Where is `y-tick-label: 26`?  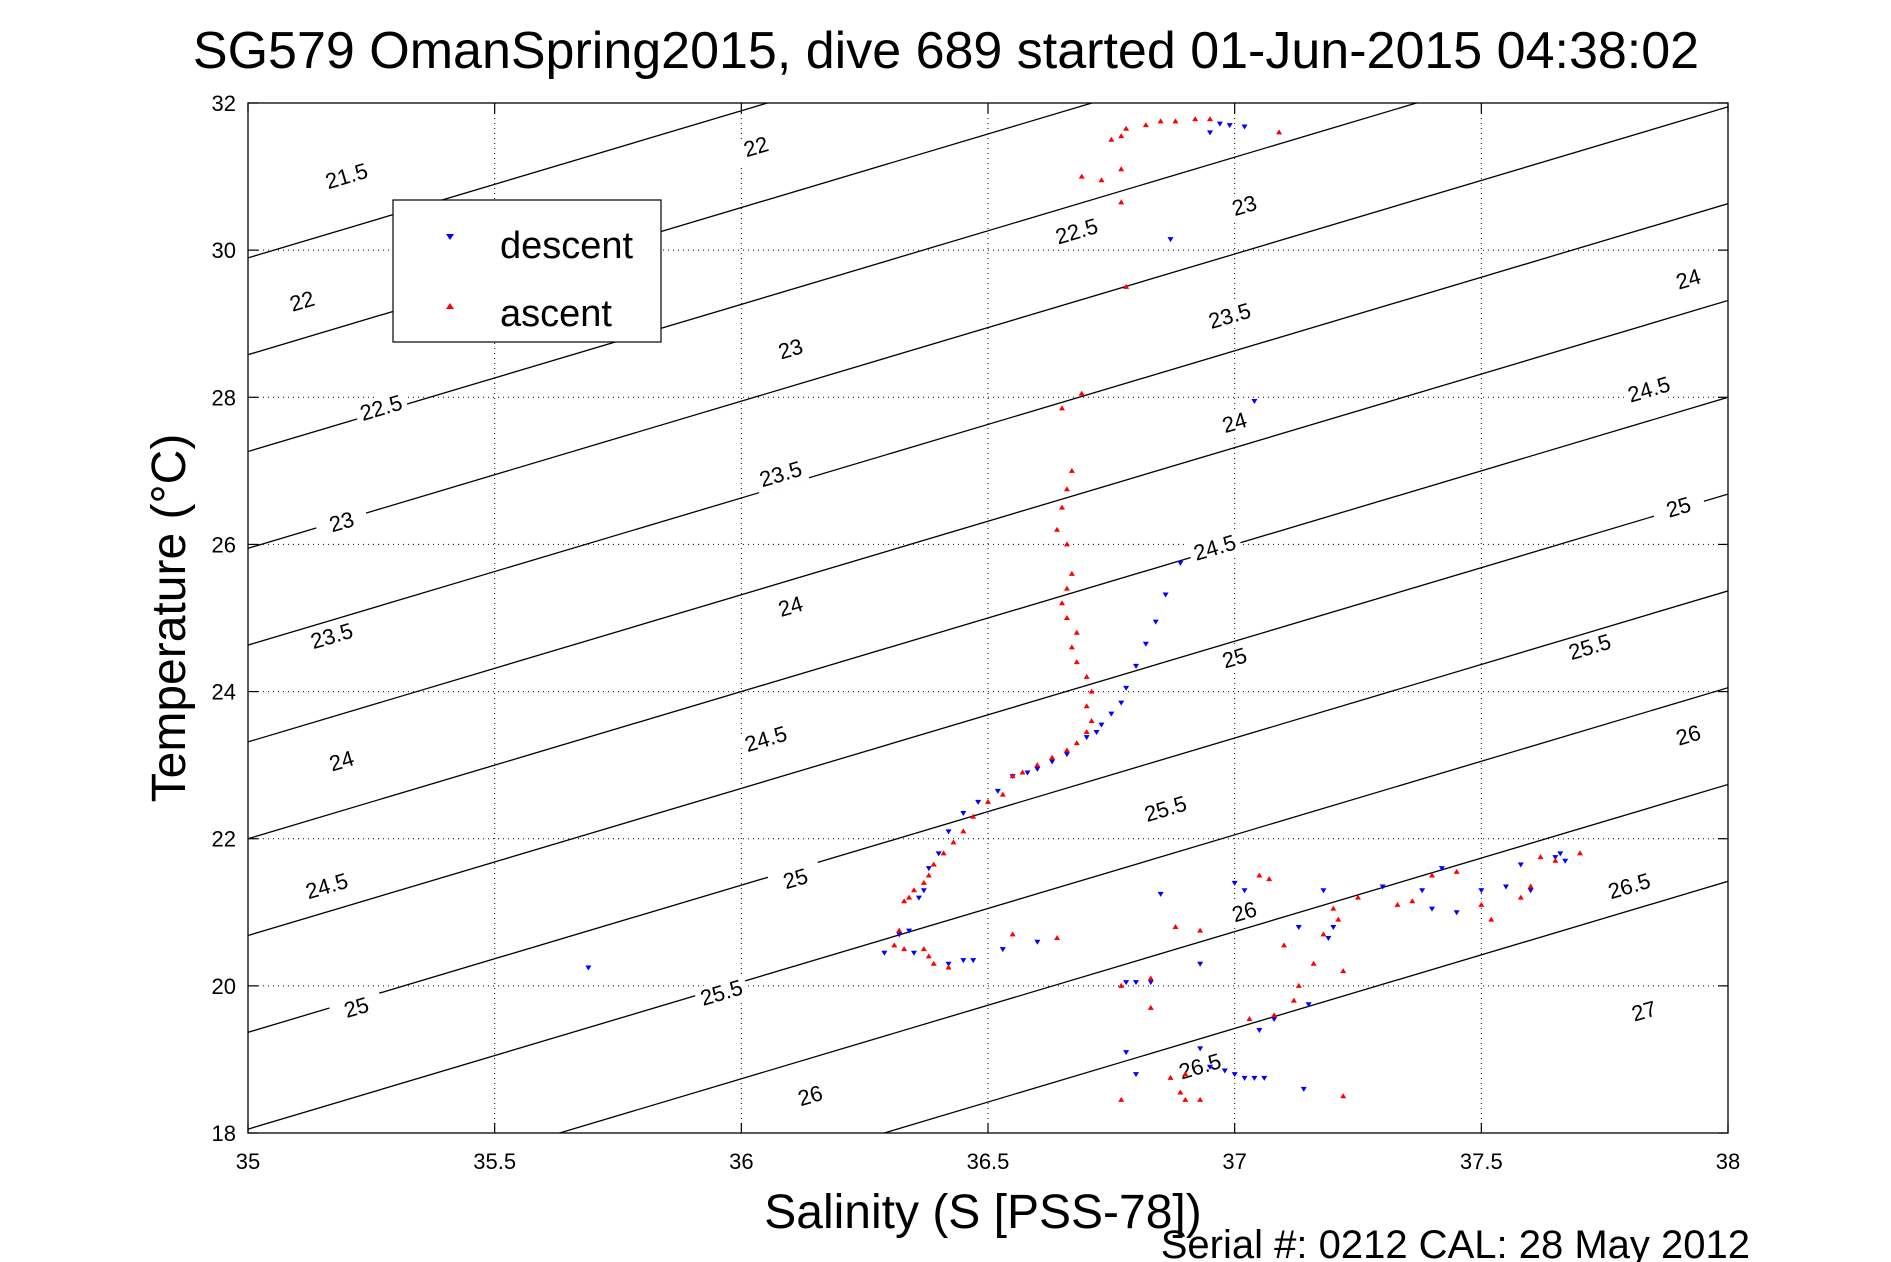 y-tick-label: 26 is located at coordinates (224, 544).